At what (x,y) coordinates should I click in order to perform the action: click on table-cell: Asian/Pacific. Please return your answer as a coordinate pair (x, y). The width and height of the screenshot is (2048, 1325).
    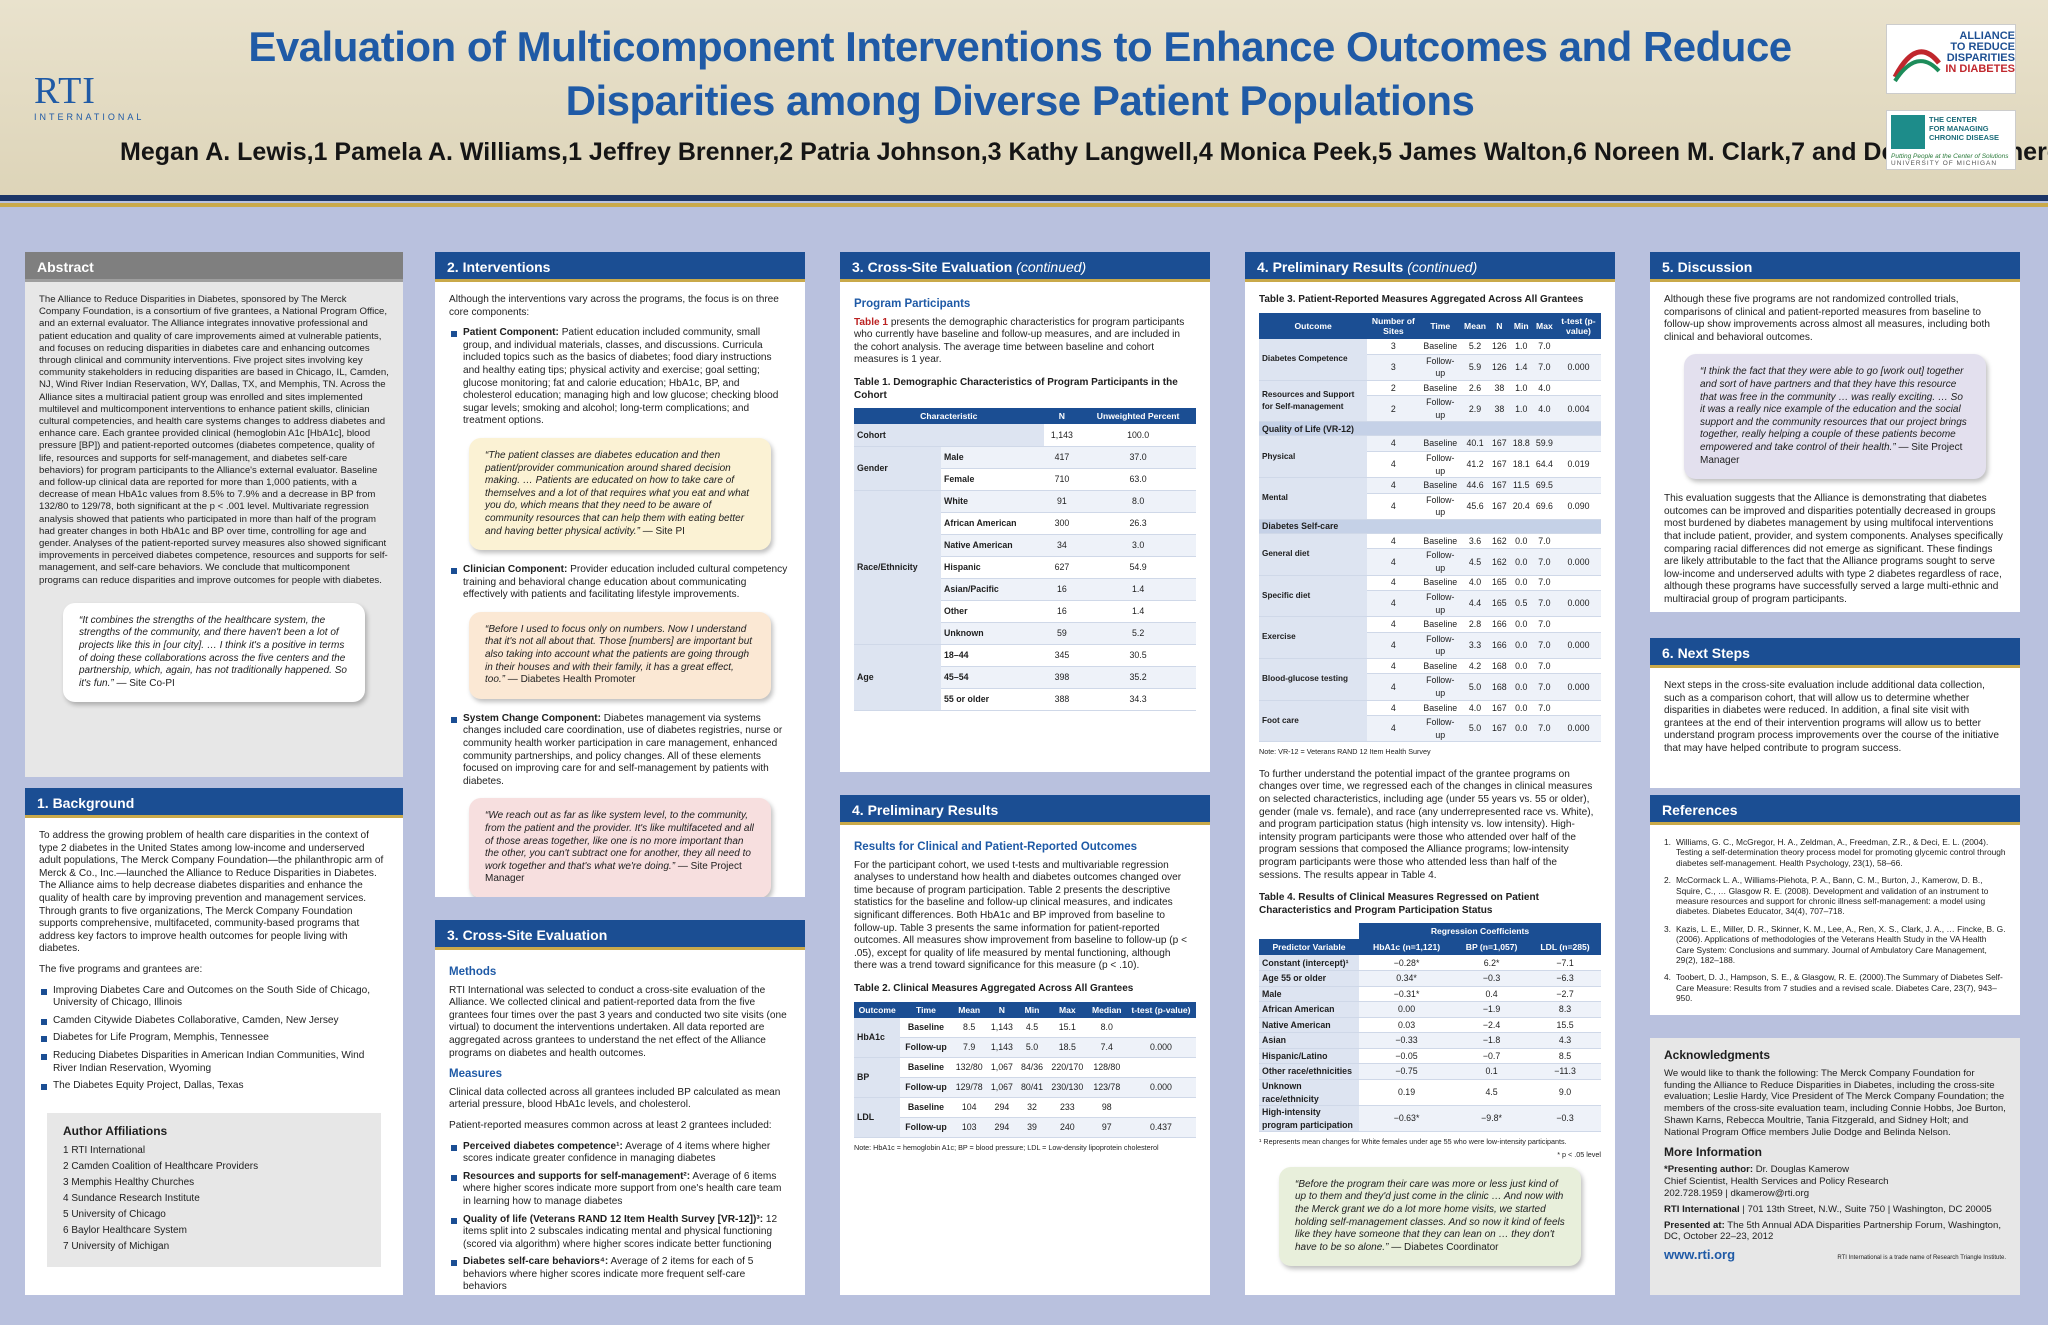
    Looking at the image, I should click on (992, 589).